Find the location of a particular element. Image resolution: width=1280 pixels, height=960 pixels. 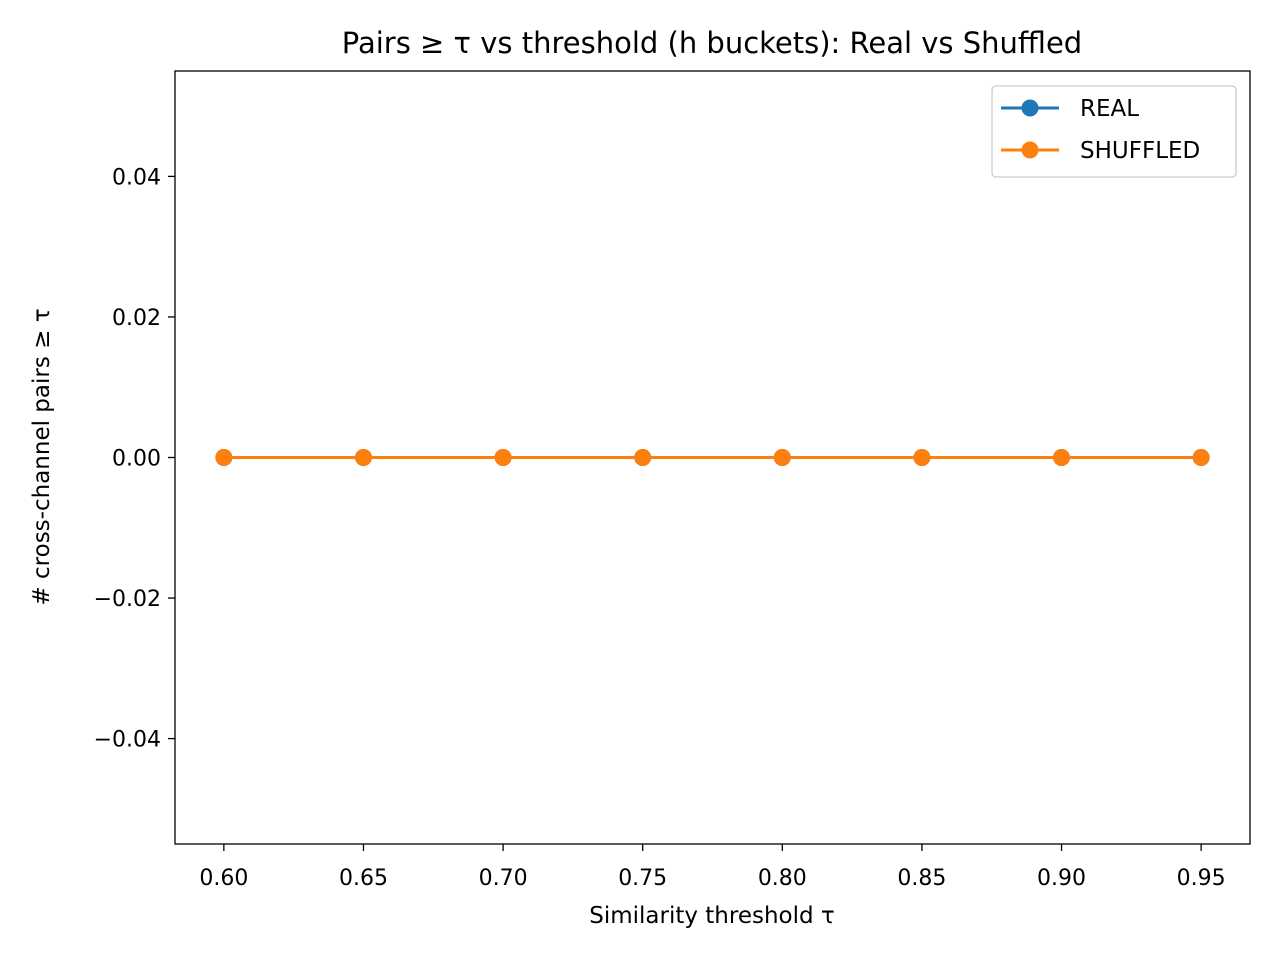

y-tick-label: 0.00 is located at coordinates (136, 459).